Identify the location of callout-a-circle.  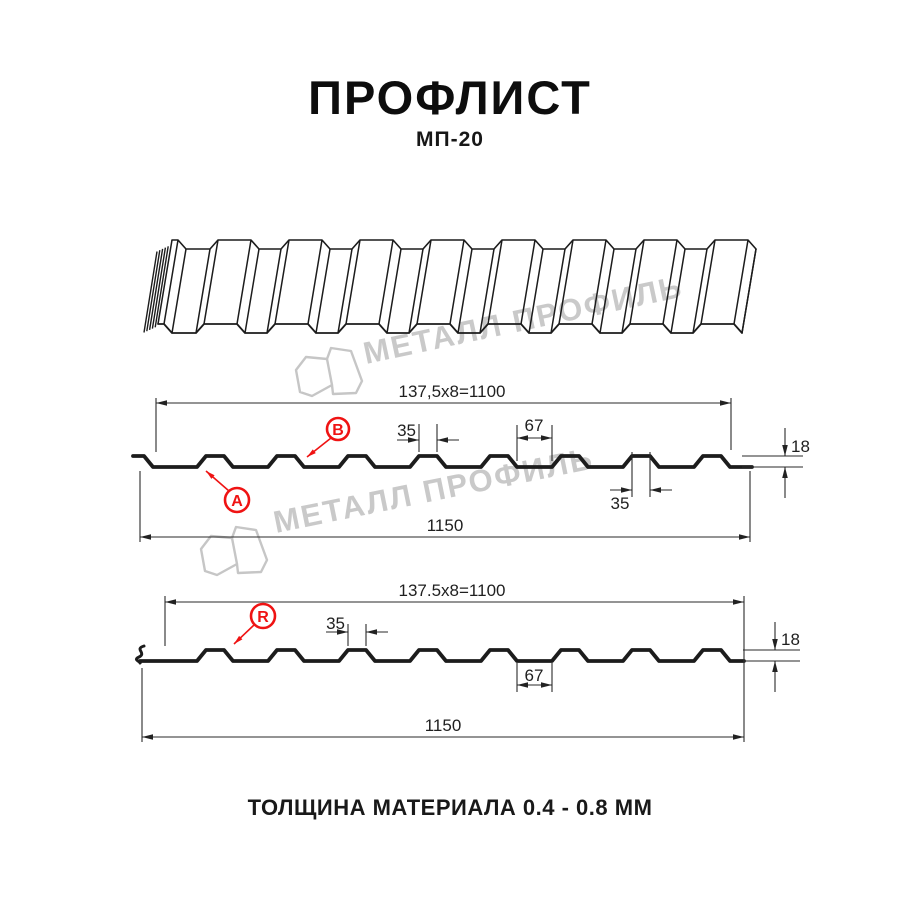
(237, 500).